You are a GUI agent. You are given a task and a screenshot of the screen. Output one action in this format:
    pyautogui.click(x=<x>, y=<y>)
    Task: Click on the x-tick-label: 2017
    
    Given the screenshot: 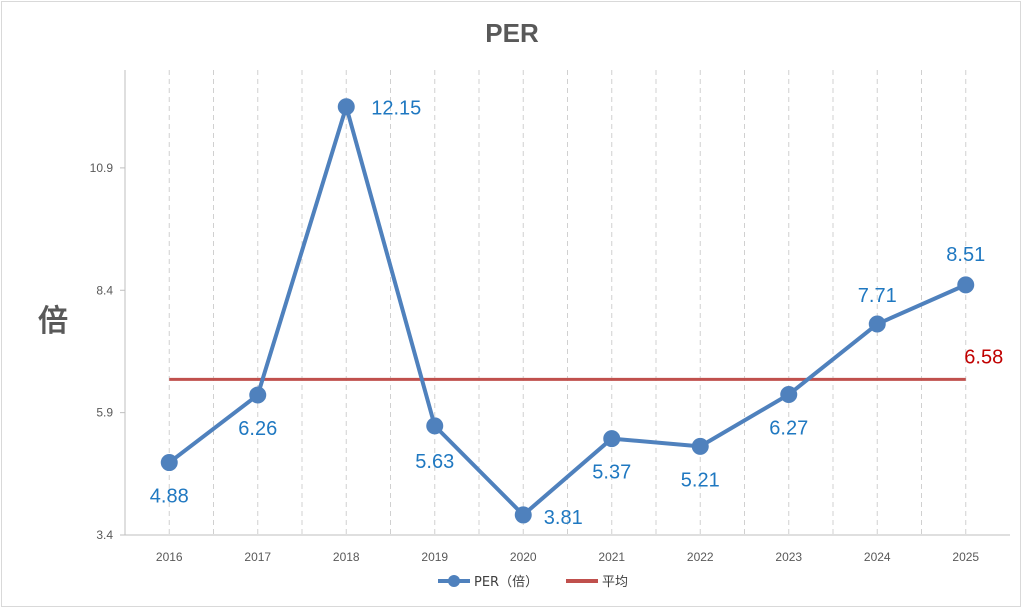 What is the action you would take?
    pyautogui.click(x=257, y=557)
    